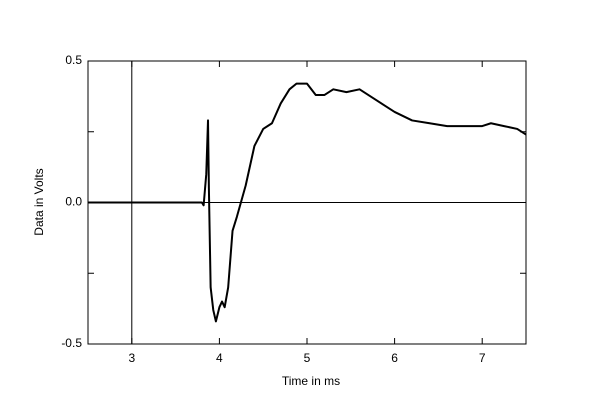 This screenshot has width=600, height=405. I want to click on x-tick-label: 5, so click(307, 358).